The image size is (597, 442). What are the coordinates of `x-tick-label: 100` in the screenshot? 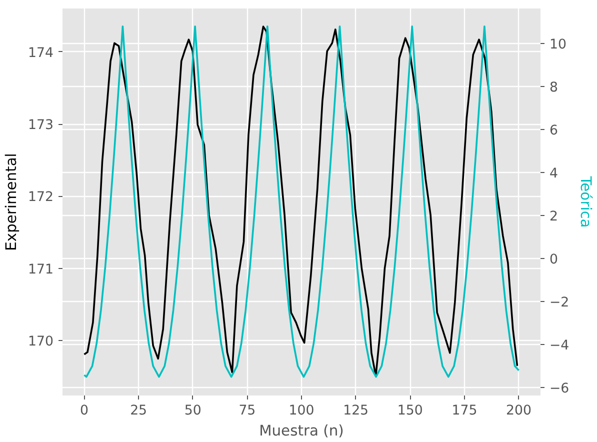 It's located at (301, 411).